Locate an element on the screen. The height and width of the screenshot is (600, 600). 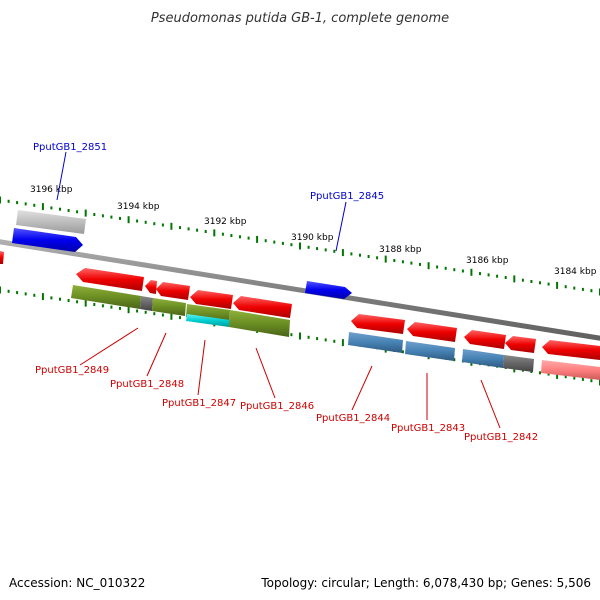
label-2851: PputGB1_2851 is located at coordinates (70, 147).